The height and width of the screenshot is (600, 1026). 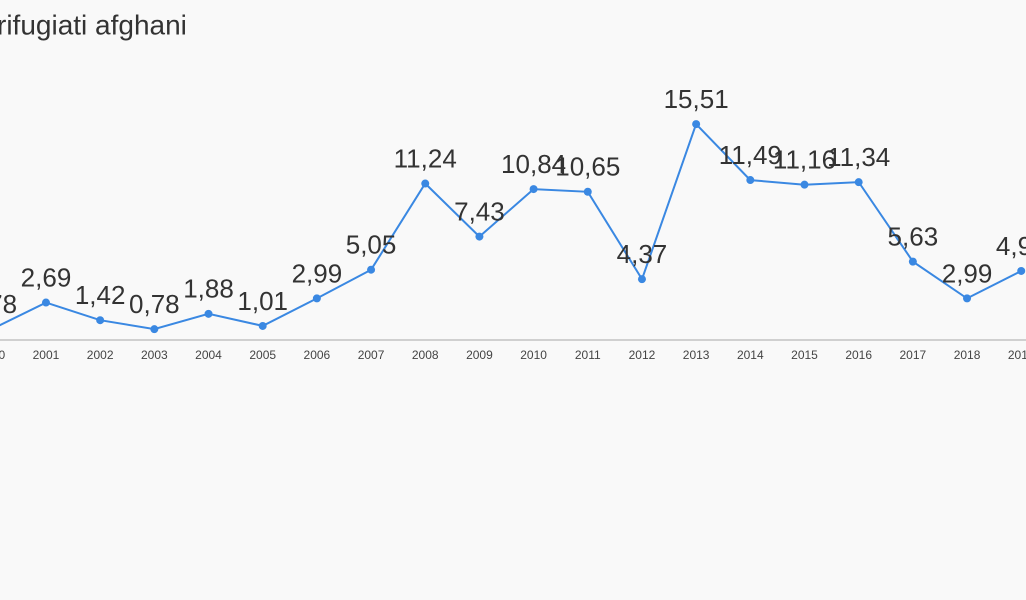 What do you see at coordinates (100, 295) in the screenshot?
I see `value-label: 1,42` at bounding box center [100, 295].